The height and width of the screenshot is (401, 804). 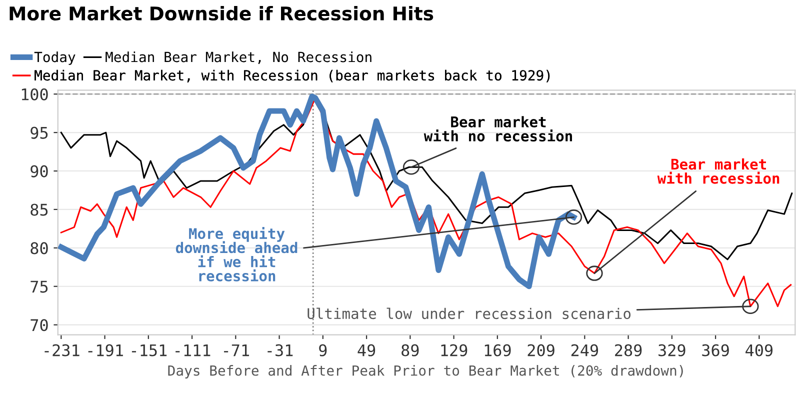 I want to click on x-tick-label: 129, so click(x=454, y=350).